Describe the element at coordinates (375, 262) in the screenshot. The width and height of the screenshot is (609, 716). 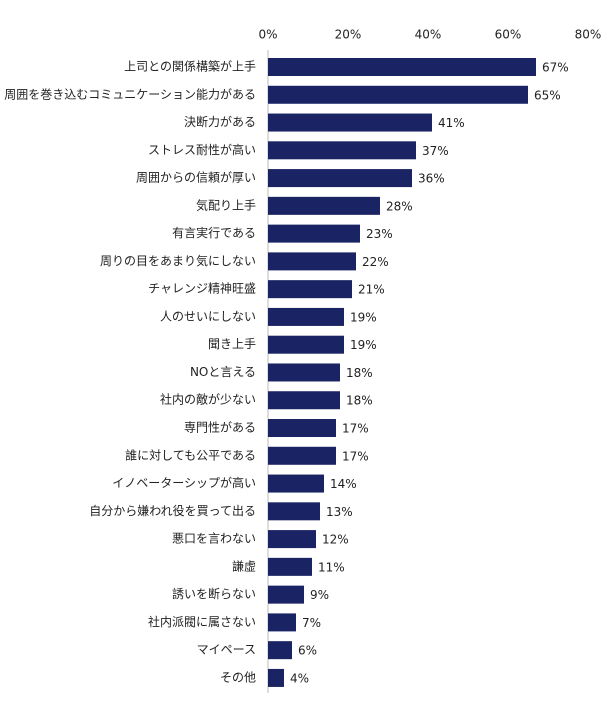
I see `value-label: 22%` at that location.